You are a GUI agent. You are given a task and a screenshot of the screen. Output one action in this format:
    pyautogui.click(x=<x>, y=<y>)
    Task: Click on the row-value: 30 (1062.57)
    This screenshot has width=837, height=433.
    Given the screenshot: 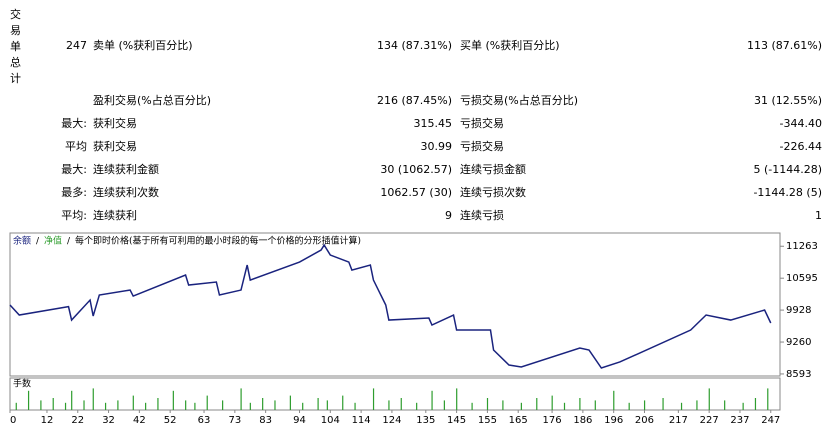 What is the action you would take?
    pyautogui.click(x=416, y=169)
    